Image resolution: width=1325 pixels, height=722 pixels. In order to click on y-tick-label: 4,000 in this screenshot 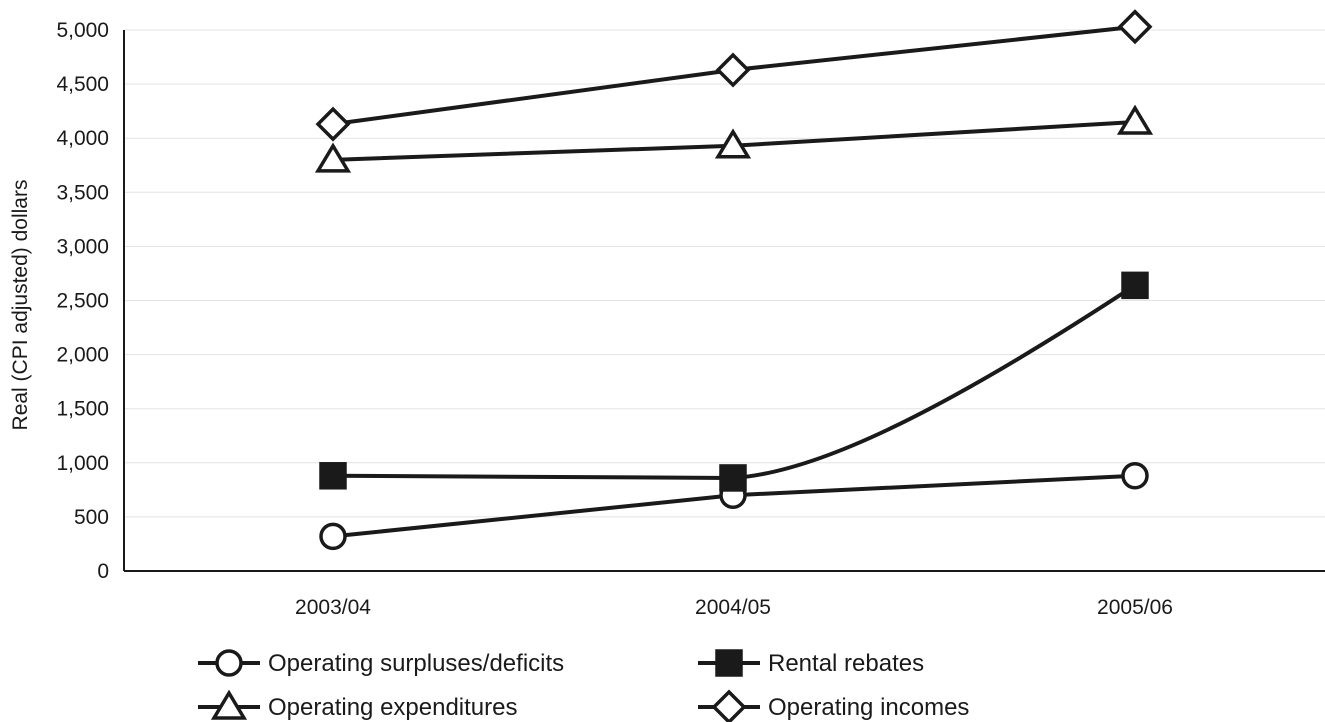, I will do `click(82, 138)`.